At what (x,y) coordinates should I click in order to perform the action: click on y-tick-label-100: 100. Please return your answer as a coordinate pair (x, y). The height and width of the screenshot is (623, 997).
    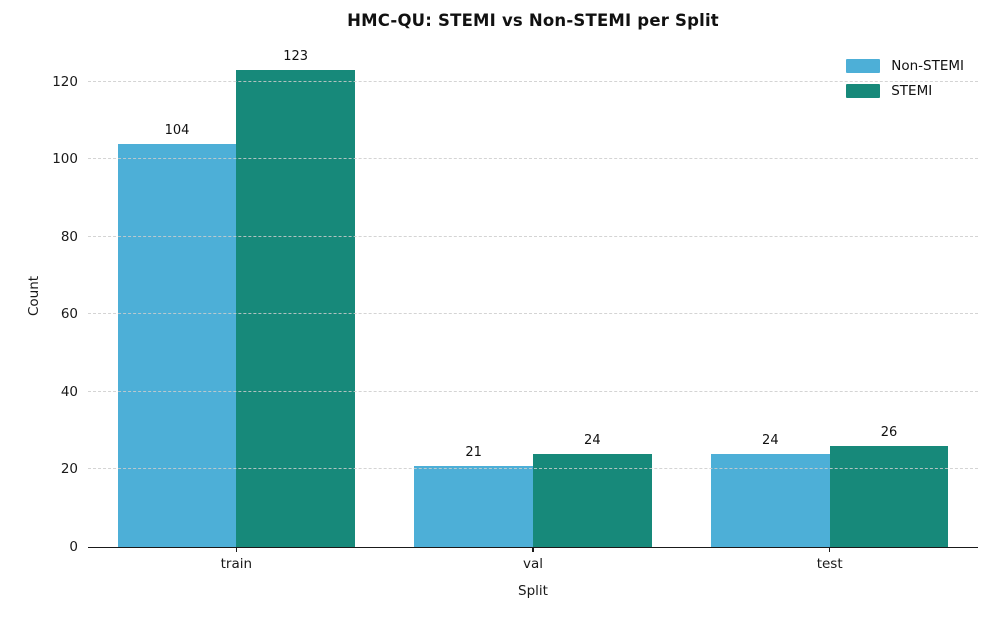
    Looking at the image, I should click on (65, 159).